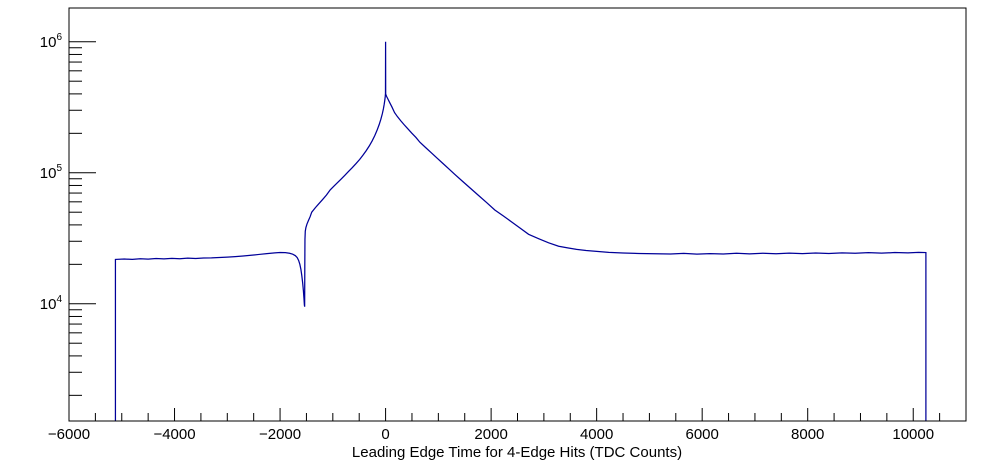 Image resolution: width=996 pixels, height=472 pixels. What do you see at coordinates (51, 172) in the screenshot?
I see `y-tick-label: 10⁵` at bounding box center [51, 172].